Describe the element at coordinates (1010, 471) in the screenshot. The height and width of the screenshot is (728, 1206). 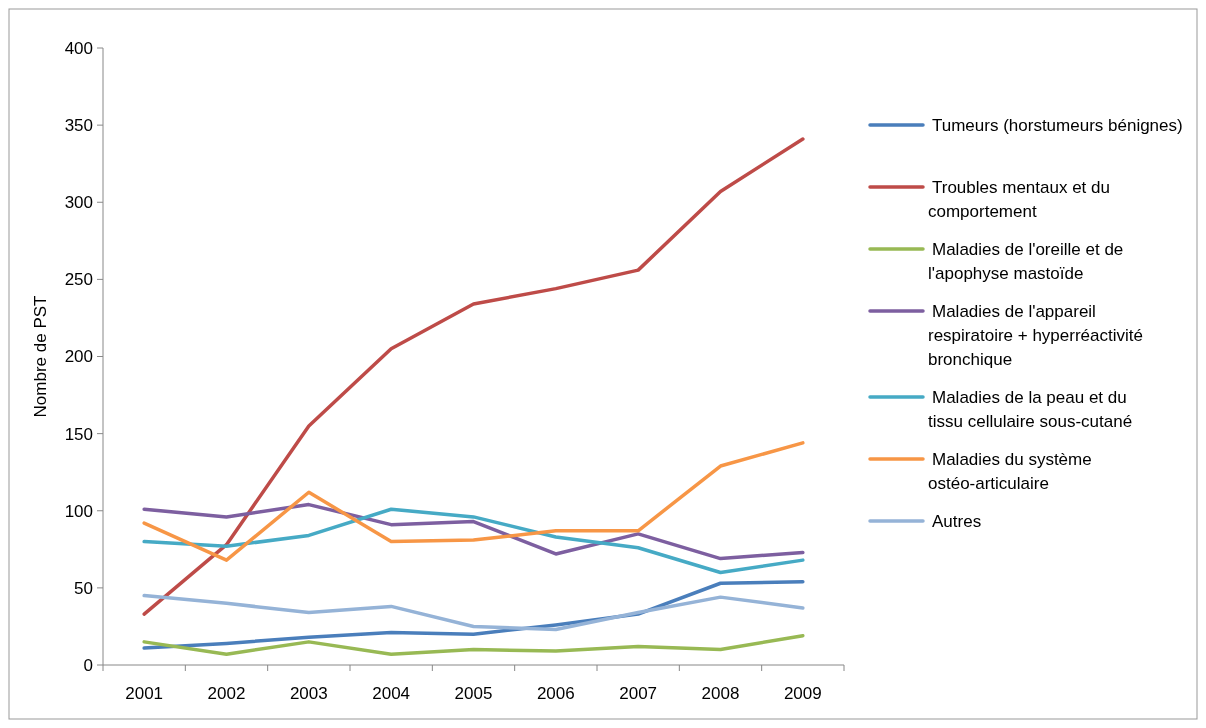
I see `legend-label: Maladies du système ostéo-articulaire` at that location.